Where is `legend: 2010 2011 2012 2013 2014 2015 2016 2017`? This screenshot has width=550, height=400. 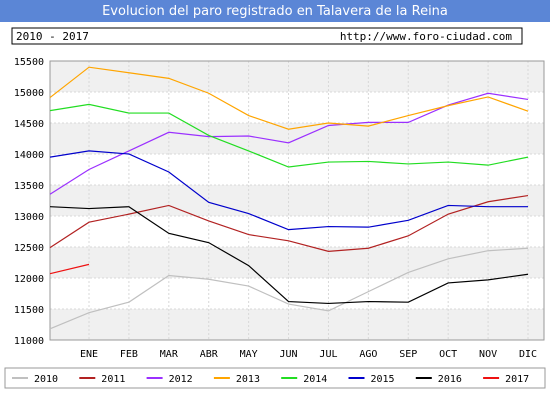 legend: 2010 2011 2012 2013 2014 2015 2016 2017 is located at coordinates (270, 379).